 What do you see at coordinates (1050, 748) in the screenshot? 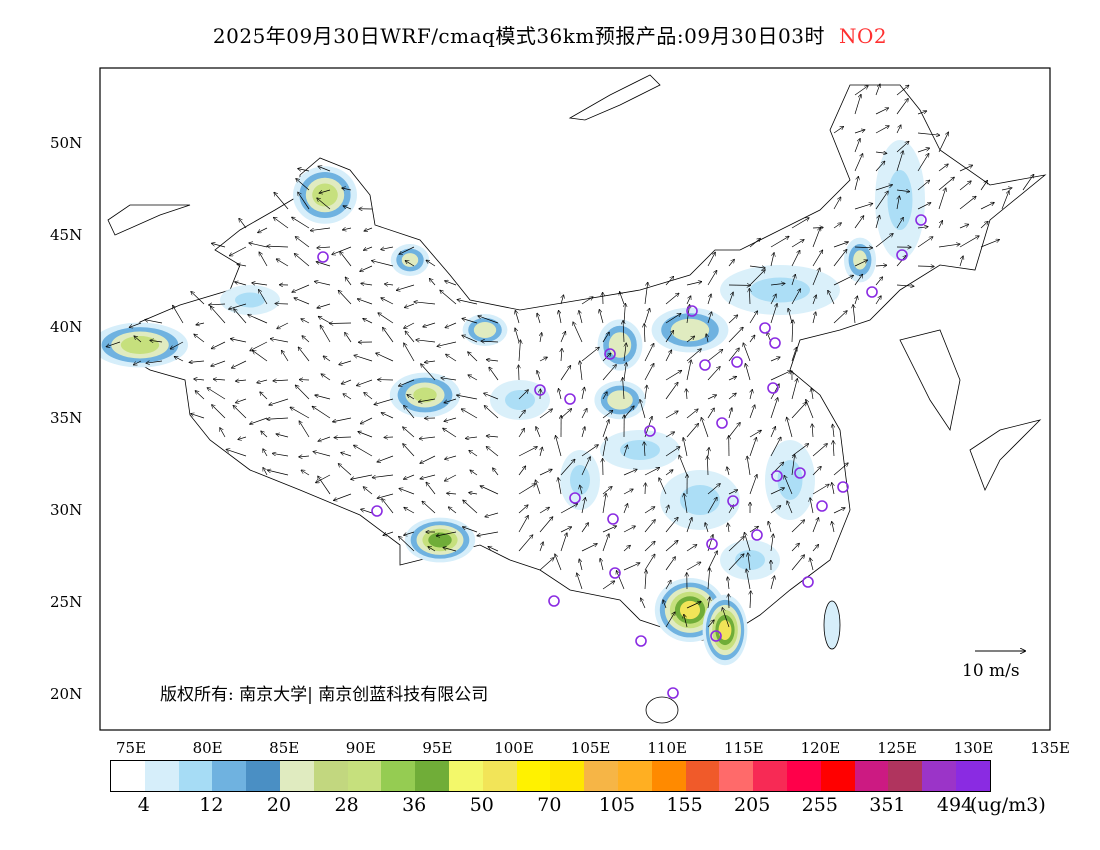
I see `lon-label: 135E` at bounding box center [1050, 748].